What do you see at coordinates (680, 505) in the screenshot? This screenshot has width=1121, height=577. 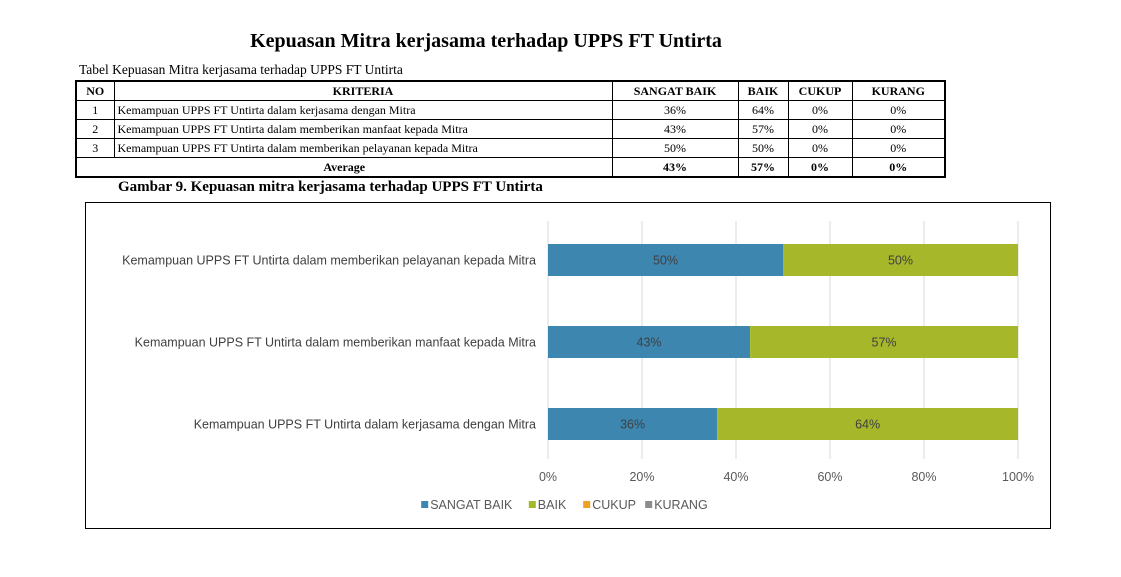 I see `legend-label: KURANG` at bounding box center [680, 505].